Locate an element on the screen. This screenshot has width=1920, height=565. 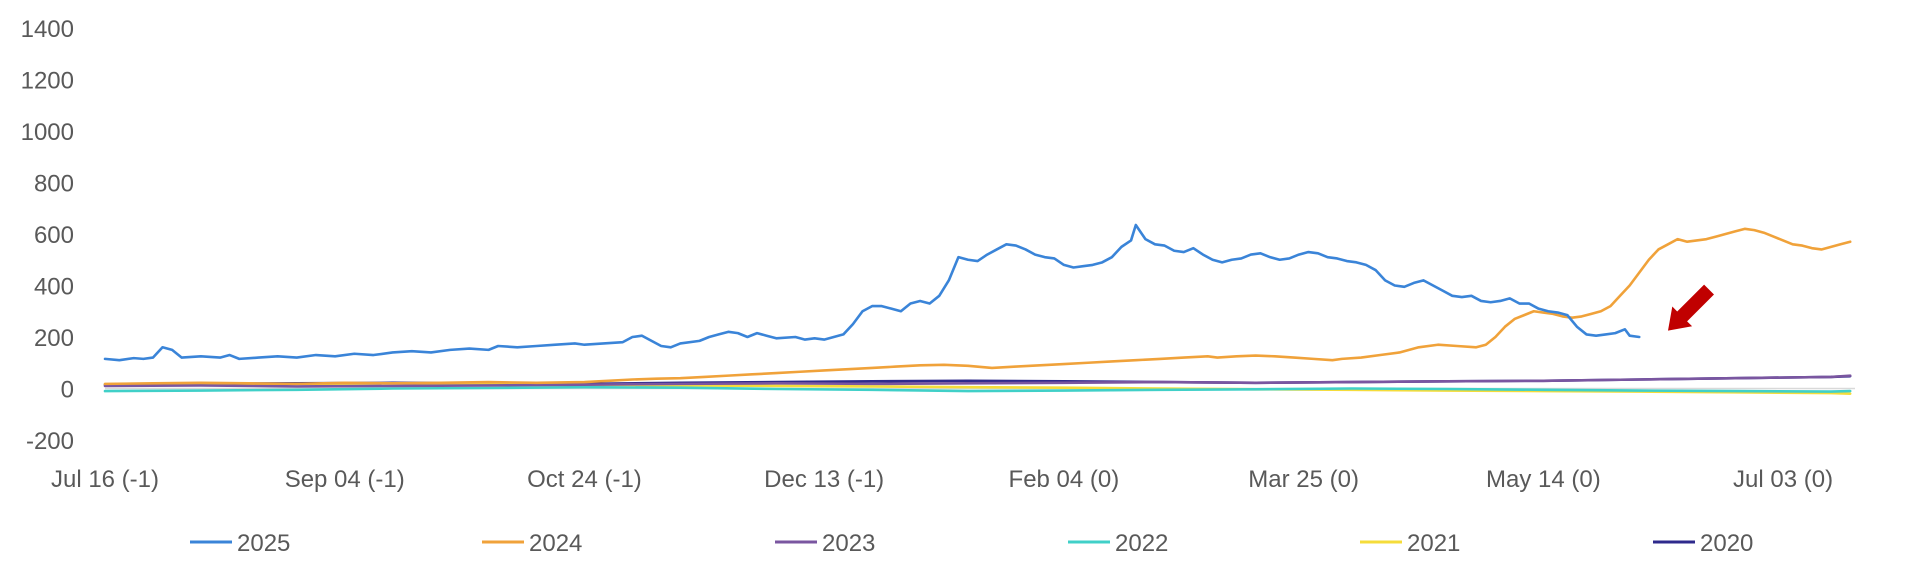
y-tick-label: 200 is located at coordinates (54, 338).